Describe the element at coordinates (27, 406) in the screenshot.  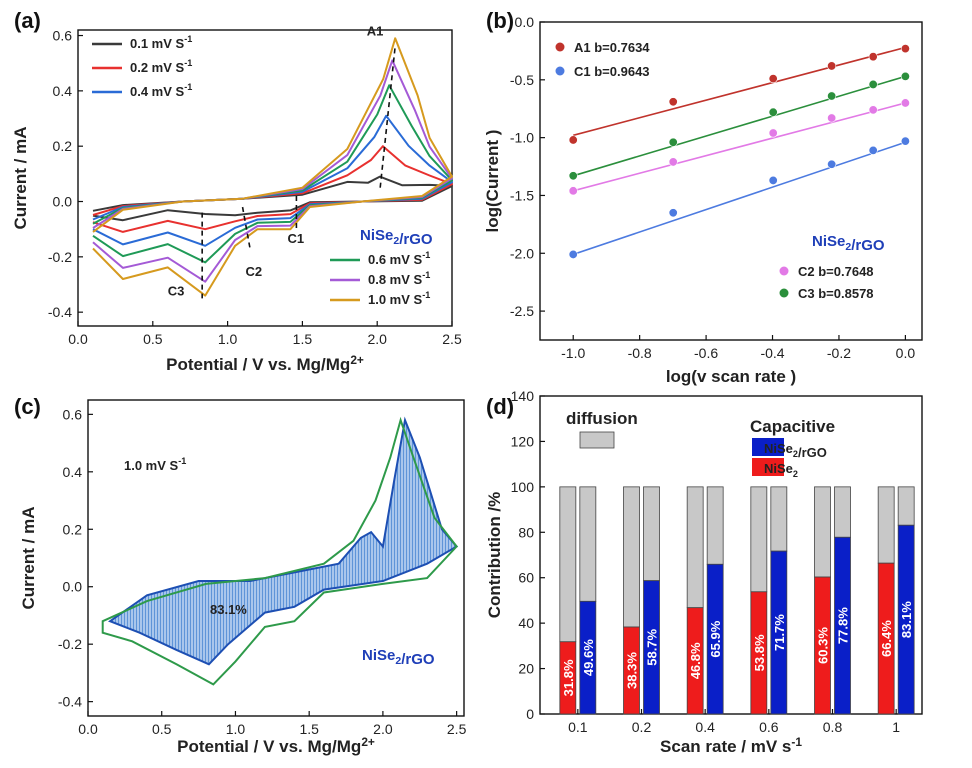
I see `panel-c-label: (c)` at that location.